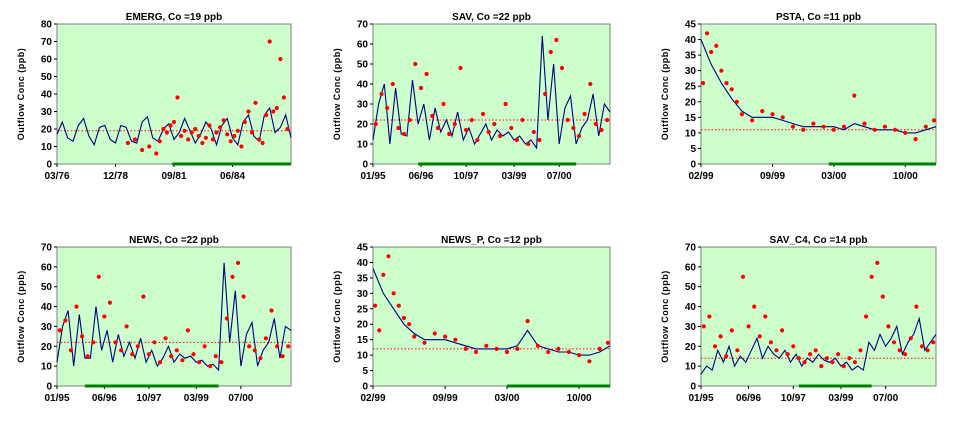  Describe the element at coordinates (445, 398) in the screenshot. I see `x-tick-label: 09/99` at that location.